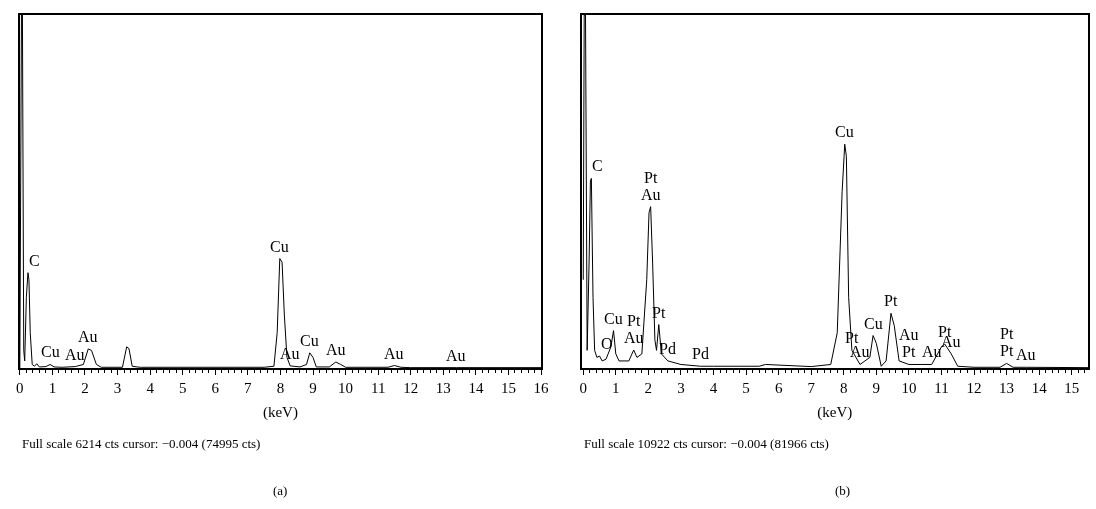 The height and width of the screenshot is (509, 1096). Describe the element at coordinates (541, 387) in the screenshot. I see `x-tick-label: 16` at that location.